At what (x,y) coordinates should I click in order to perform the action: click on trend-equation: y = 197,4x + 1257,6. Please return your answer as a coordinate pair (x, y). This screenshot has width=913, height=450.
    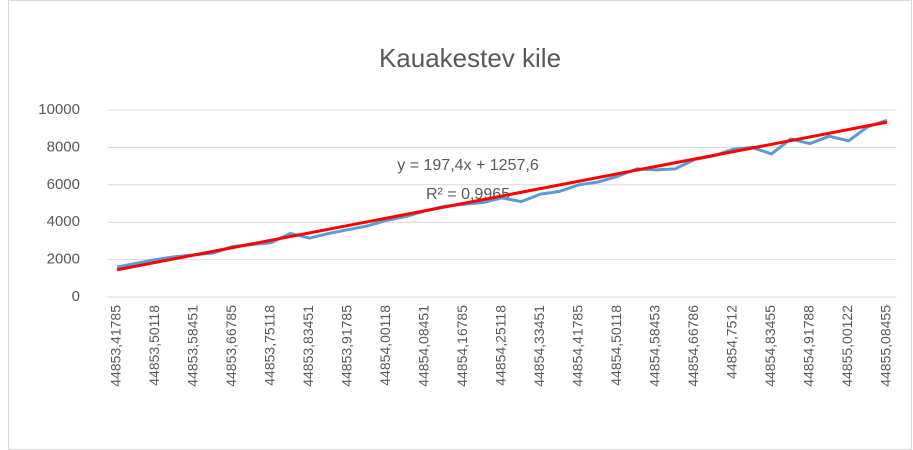
    Looking at the image, I should click on (468, 165).